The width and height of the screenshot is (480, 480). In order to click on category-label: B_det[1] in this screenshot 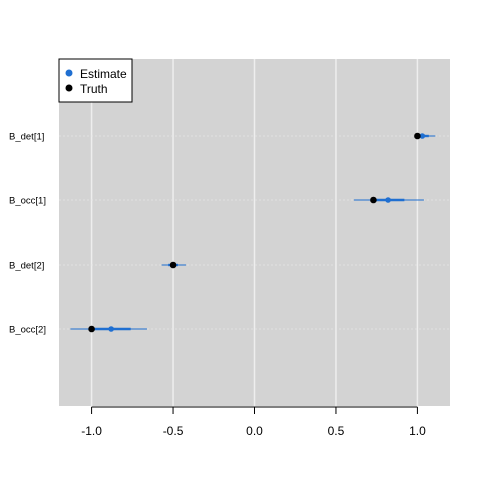, I will do `click(26, 137)`.